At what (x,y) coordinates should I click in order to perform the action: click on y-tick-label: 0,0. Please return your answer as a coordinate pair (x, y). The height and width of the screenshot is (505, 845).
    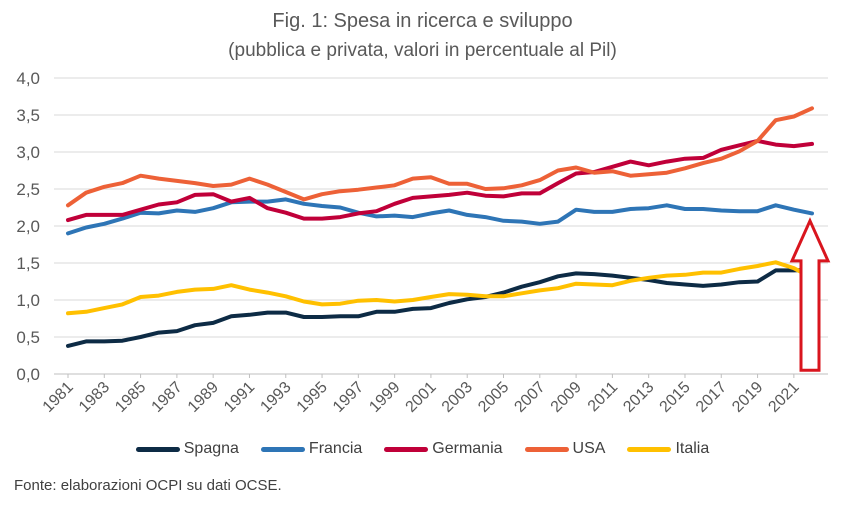
    Looking at the image, I should click on (28, 374).